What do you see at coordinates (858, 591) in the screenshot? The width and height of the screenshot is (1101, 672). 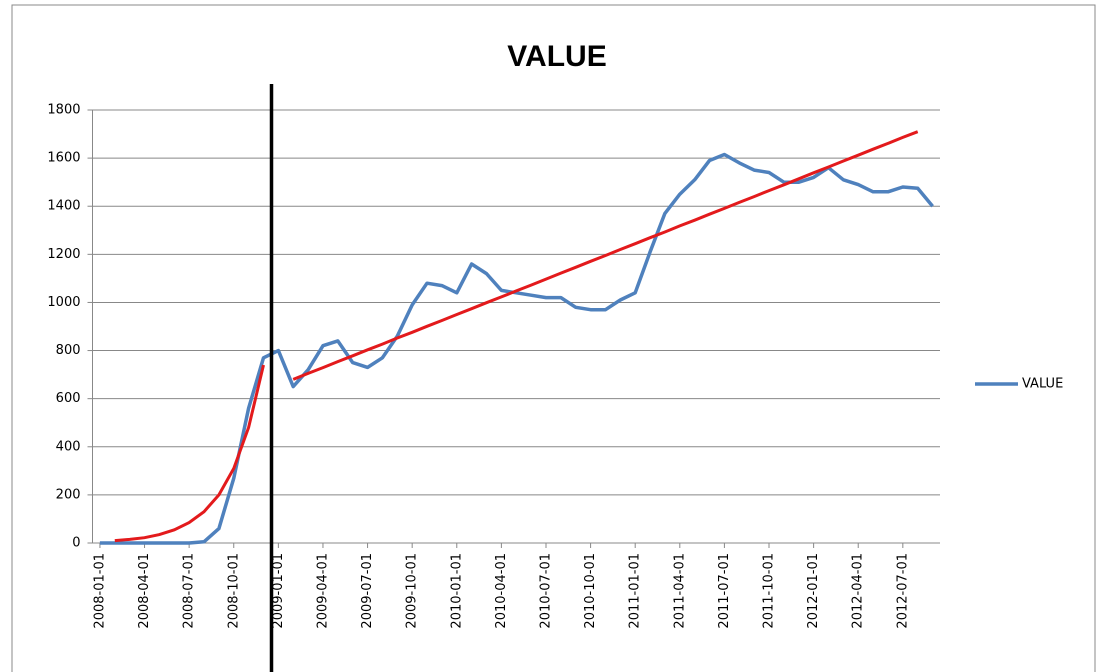 I see `x-tick-label: 2012-04-01` at bounding box center [858, 591].